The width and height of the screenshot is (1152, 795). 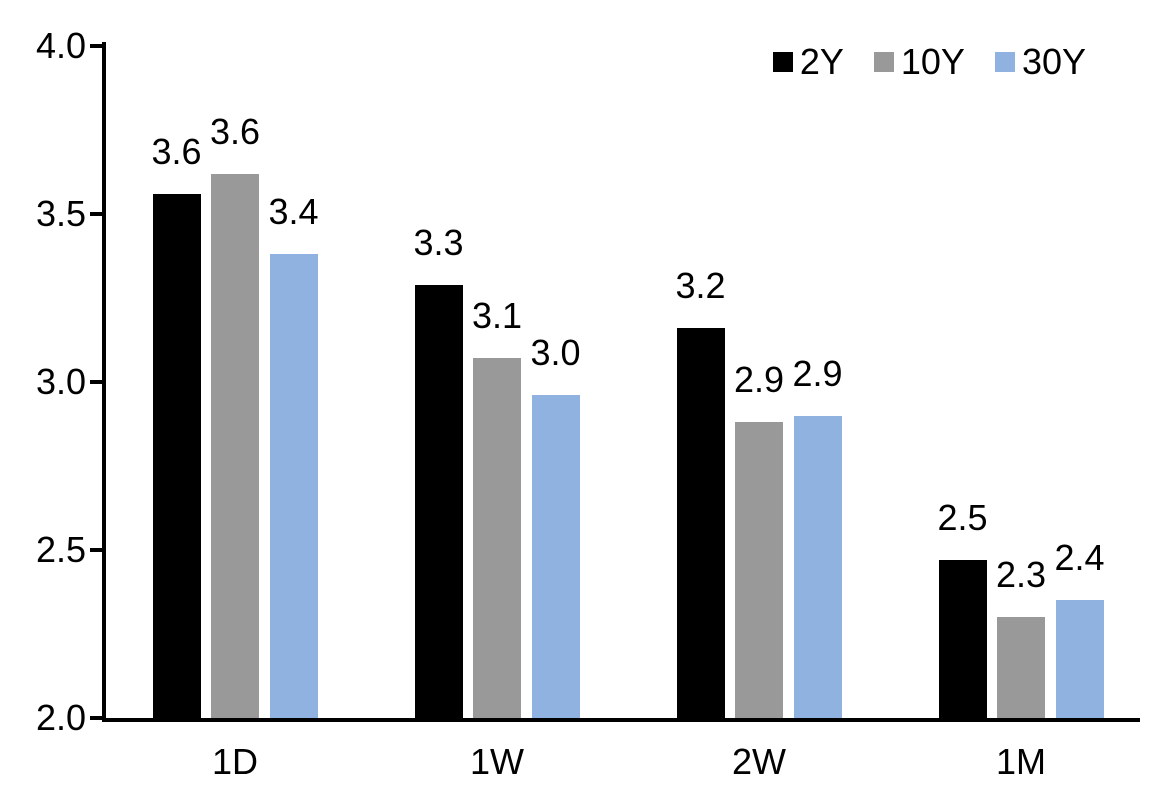 I want to click on bar-value-label-30y-1w: 3.0, so click(x=555, y=353).